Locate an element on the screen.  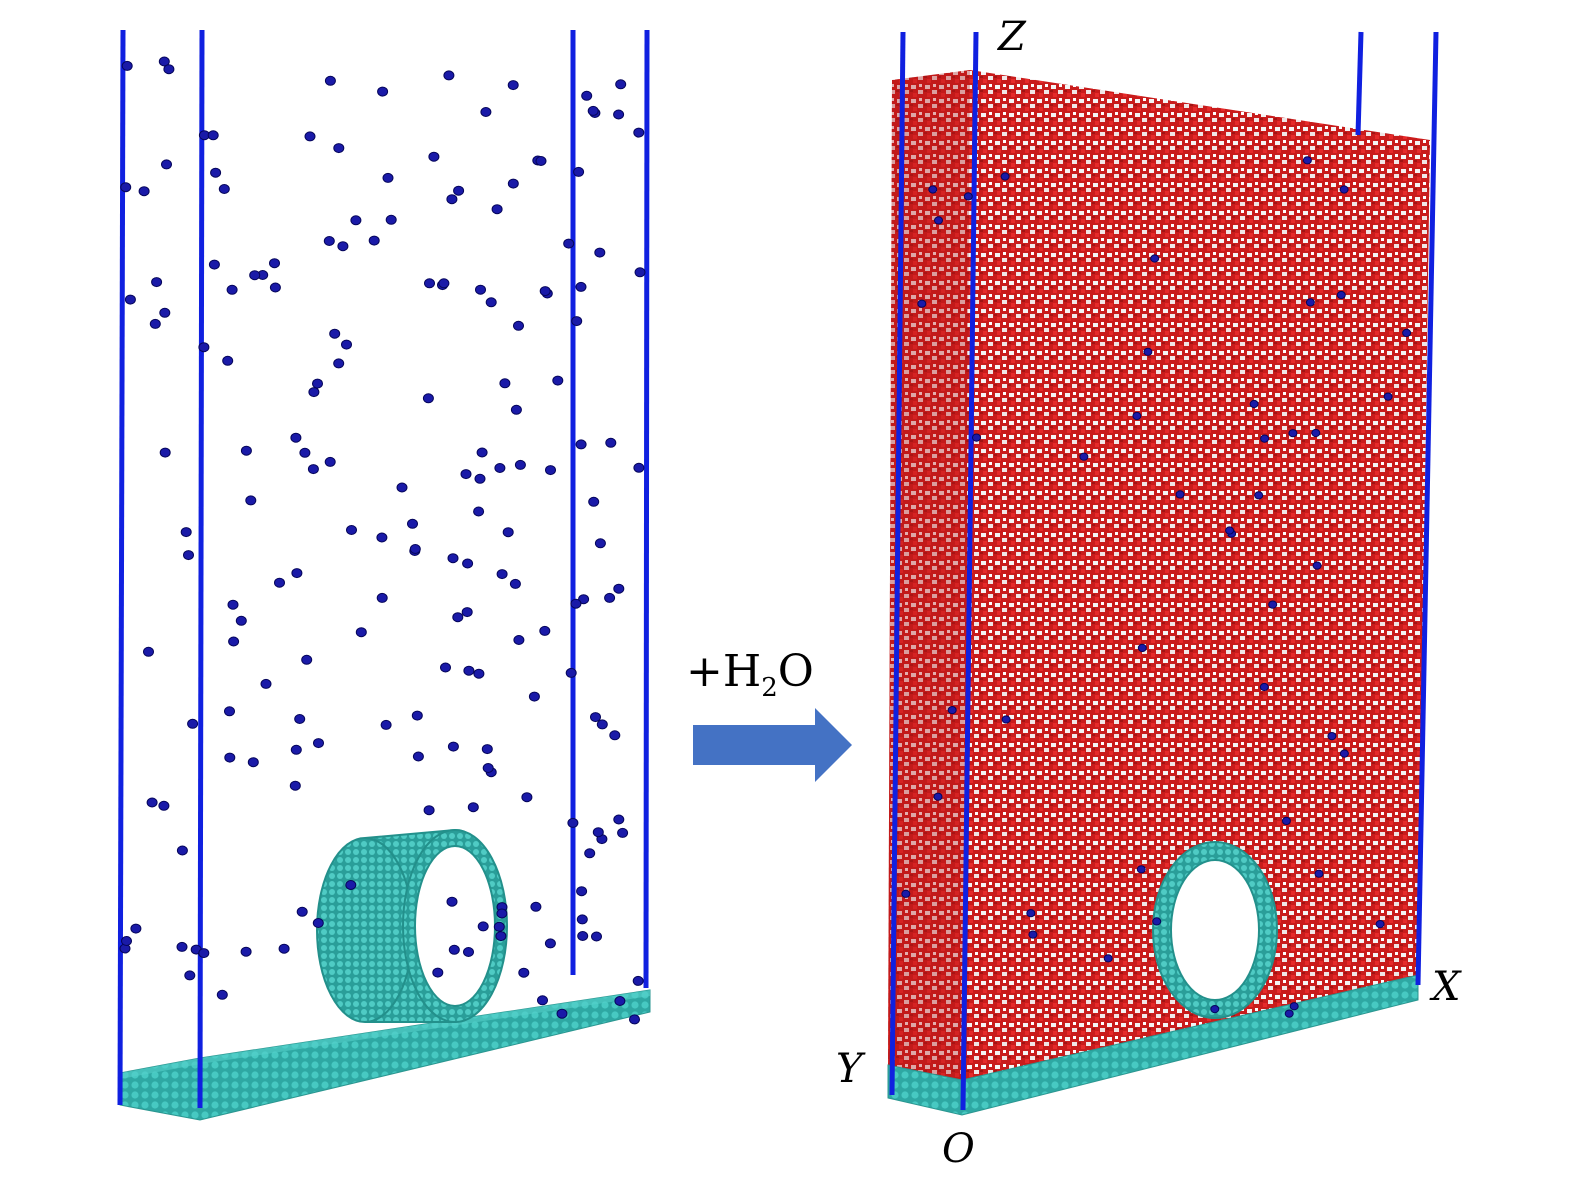
origin-label: O is located at coordinates (958, 1149).